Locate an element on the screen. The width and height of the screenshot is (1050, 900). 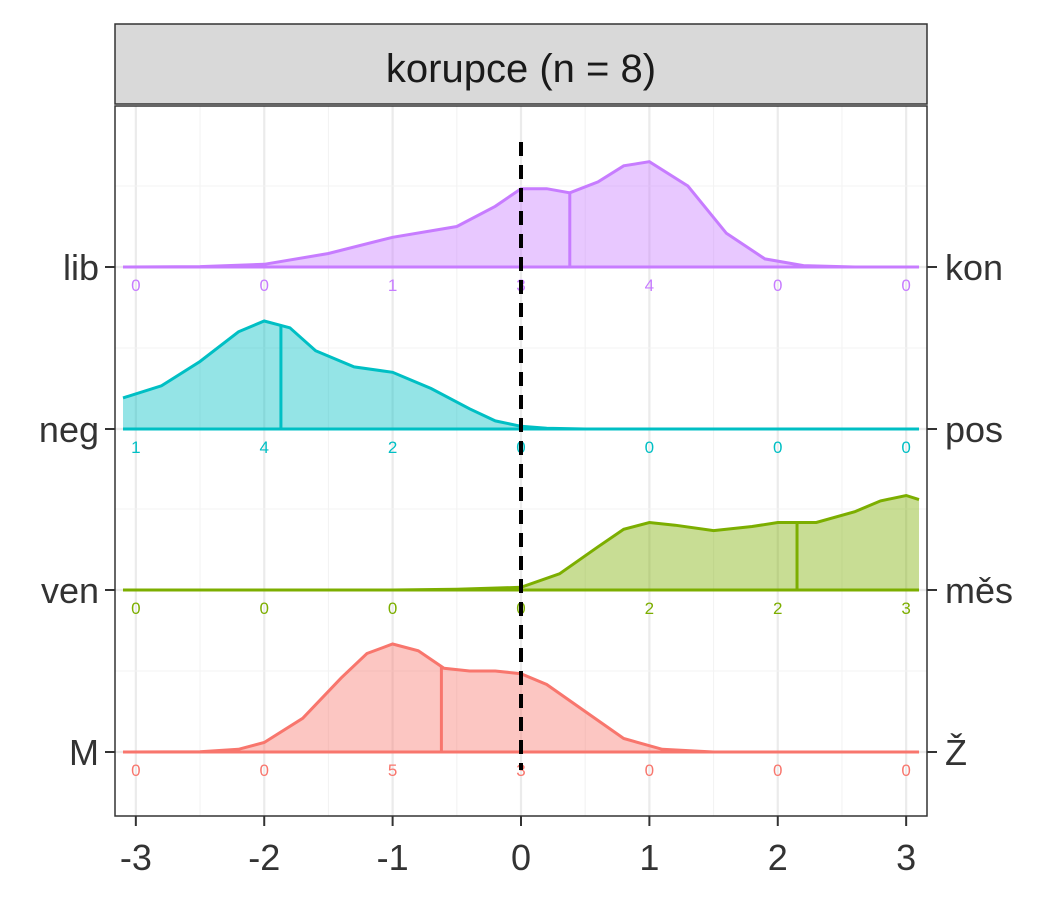
right-axis-label: měs is located at coordinates (979, 590).